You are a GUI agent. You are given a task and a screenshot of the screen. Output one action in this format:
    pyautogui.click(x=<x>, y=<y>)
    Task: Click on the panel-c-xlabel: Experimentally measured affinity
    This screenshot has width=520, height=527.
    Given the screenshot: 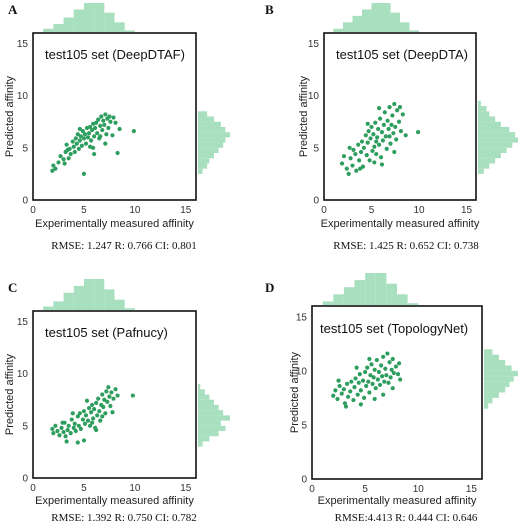 What is the action you would take?
    pyautogui.click(x=114, y=501)
    